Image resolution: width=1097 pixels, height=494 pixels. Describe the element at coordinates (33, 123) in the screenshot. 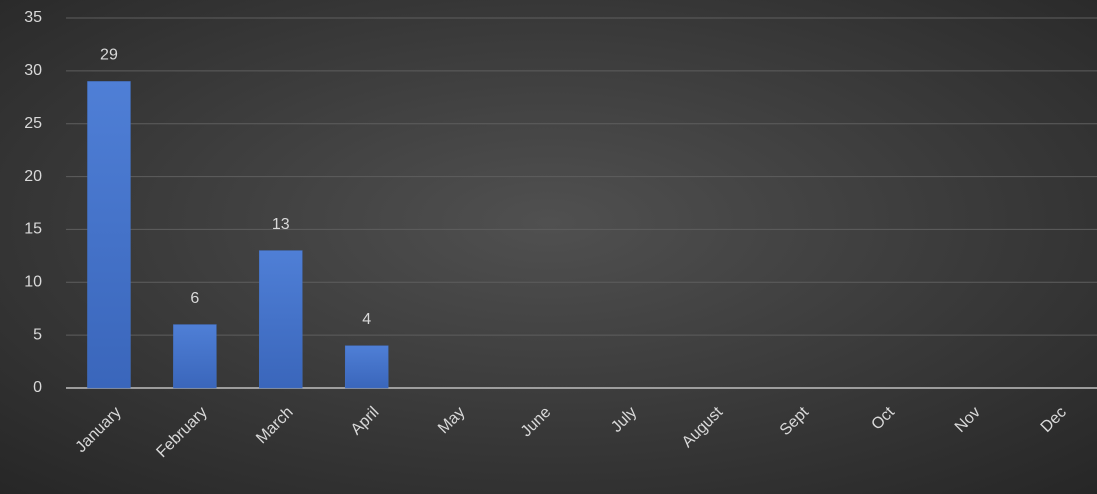

I see `y-tick-label: 25` at that location.